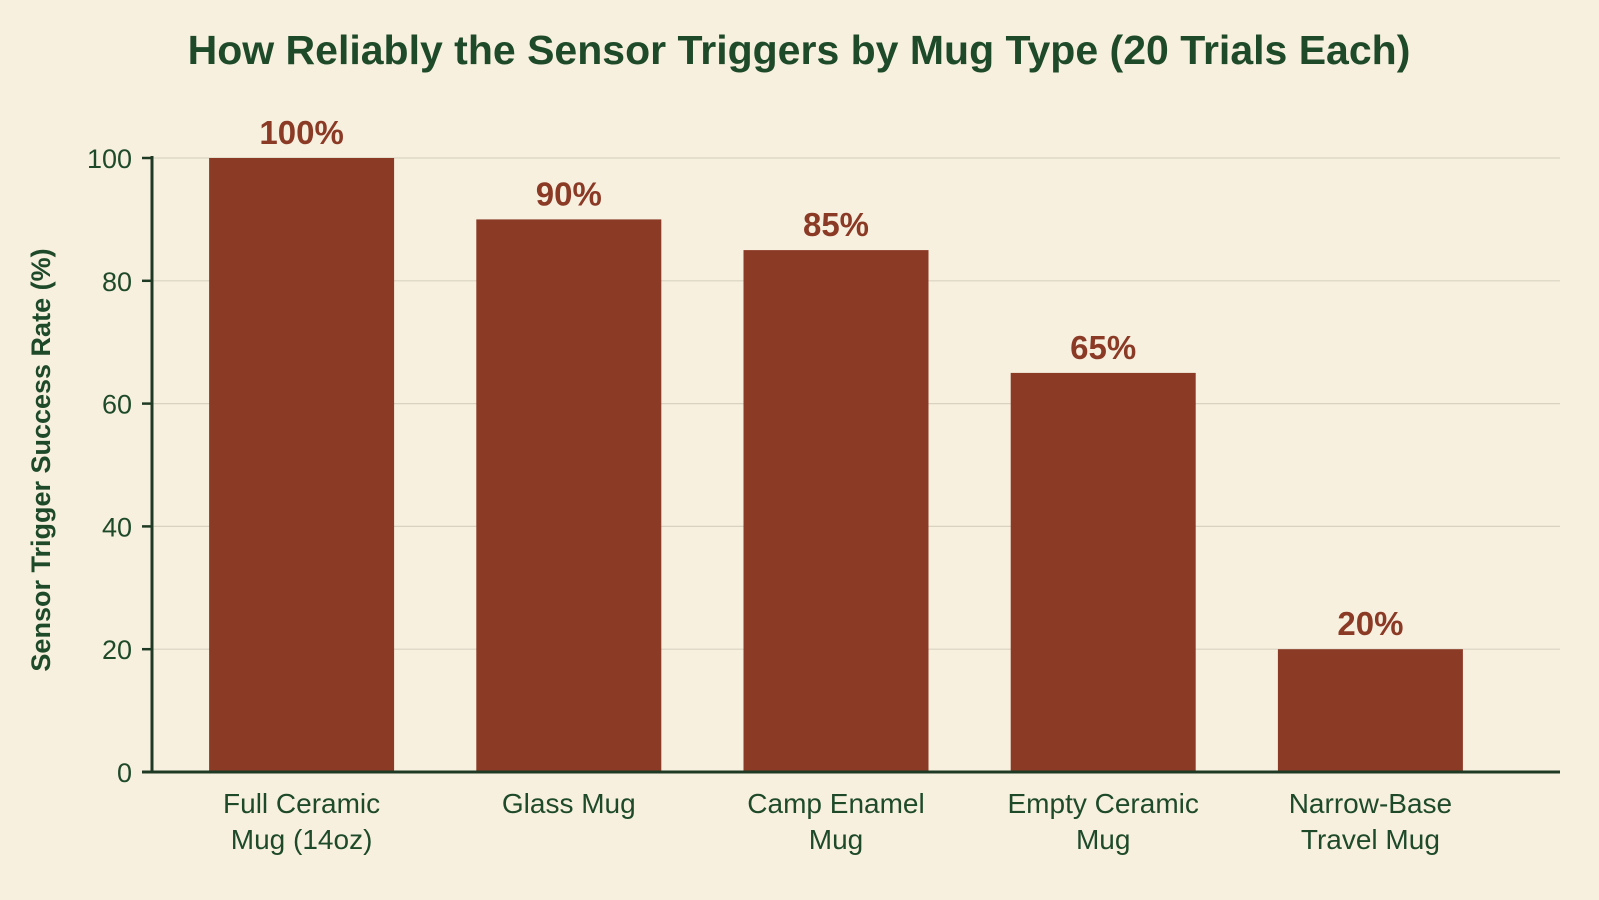 Image resolution: width=1599 pixels, height=900 pixels. What do you see at coordinates (117, 650) in the screenshot?
I see `y-tick-label: 20` at bounding box center [117, 650].